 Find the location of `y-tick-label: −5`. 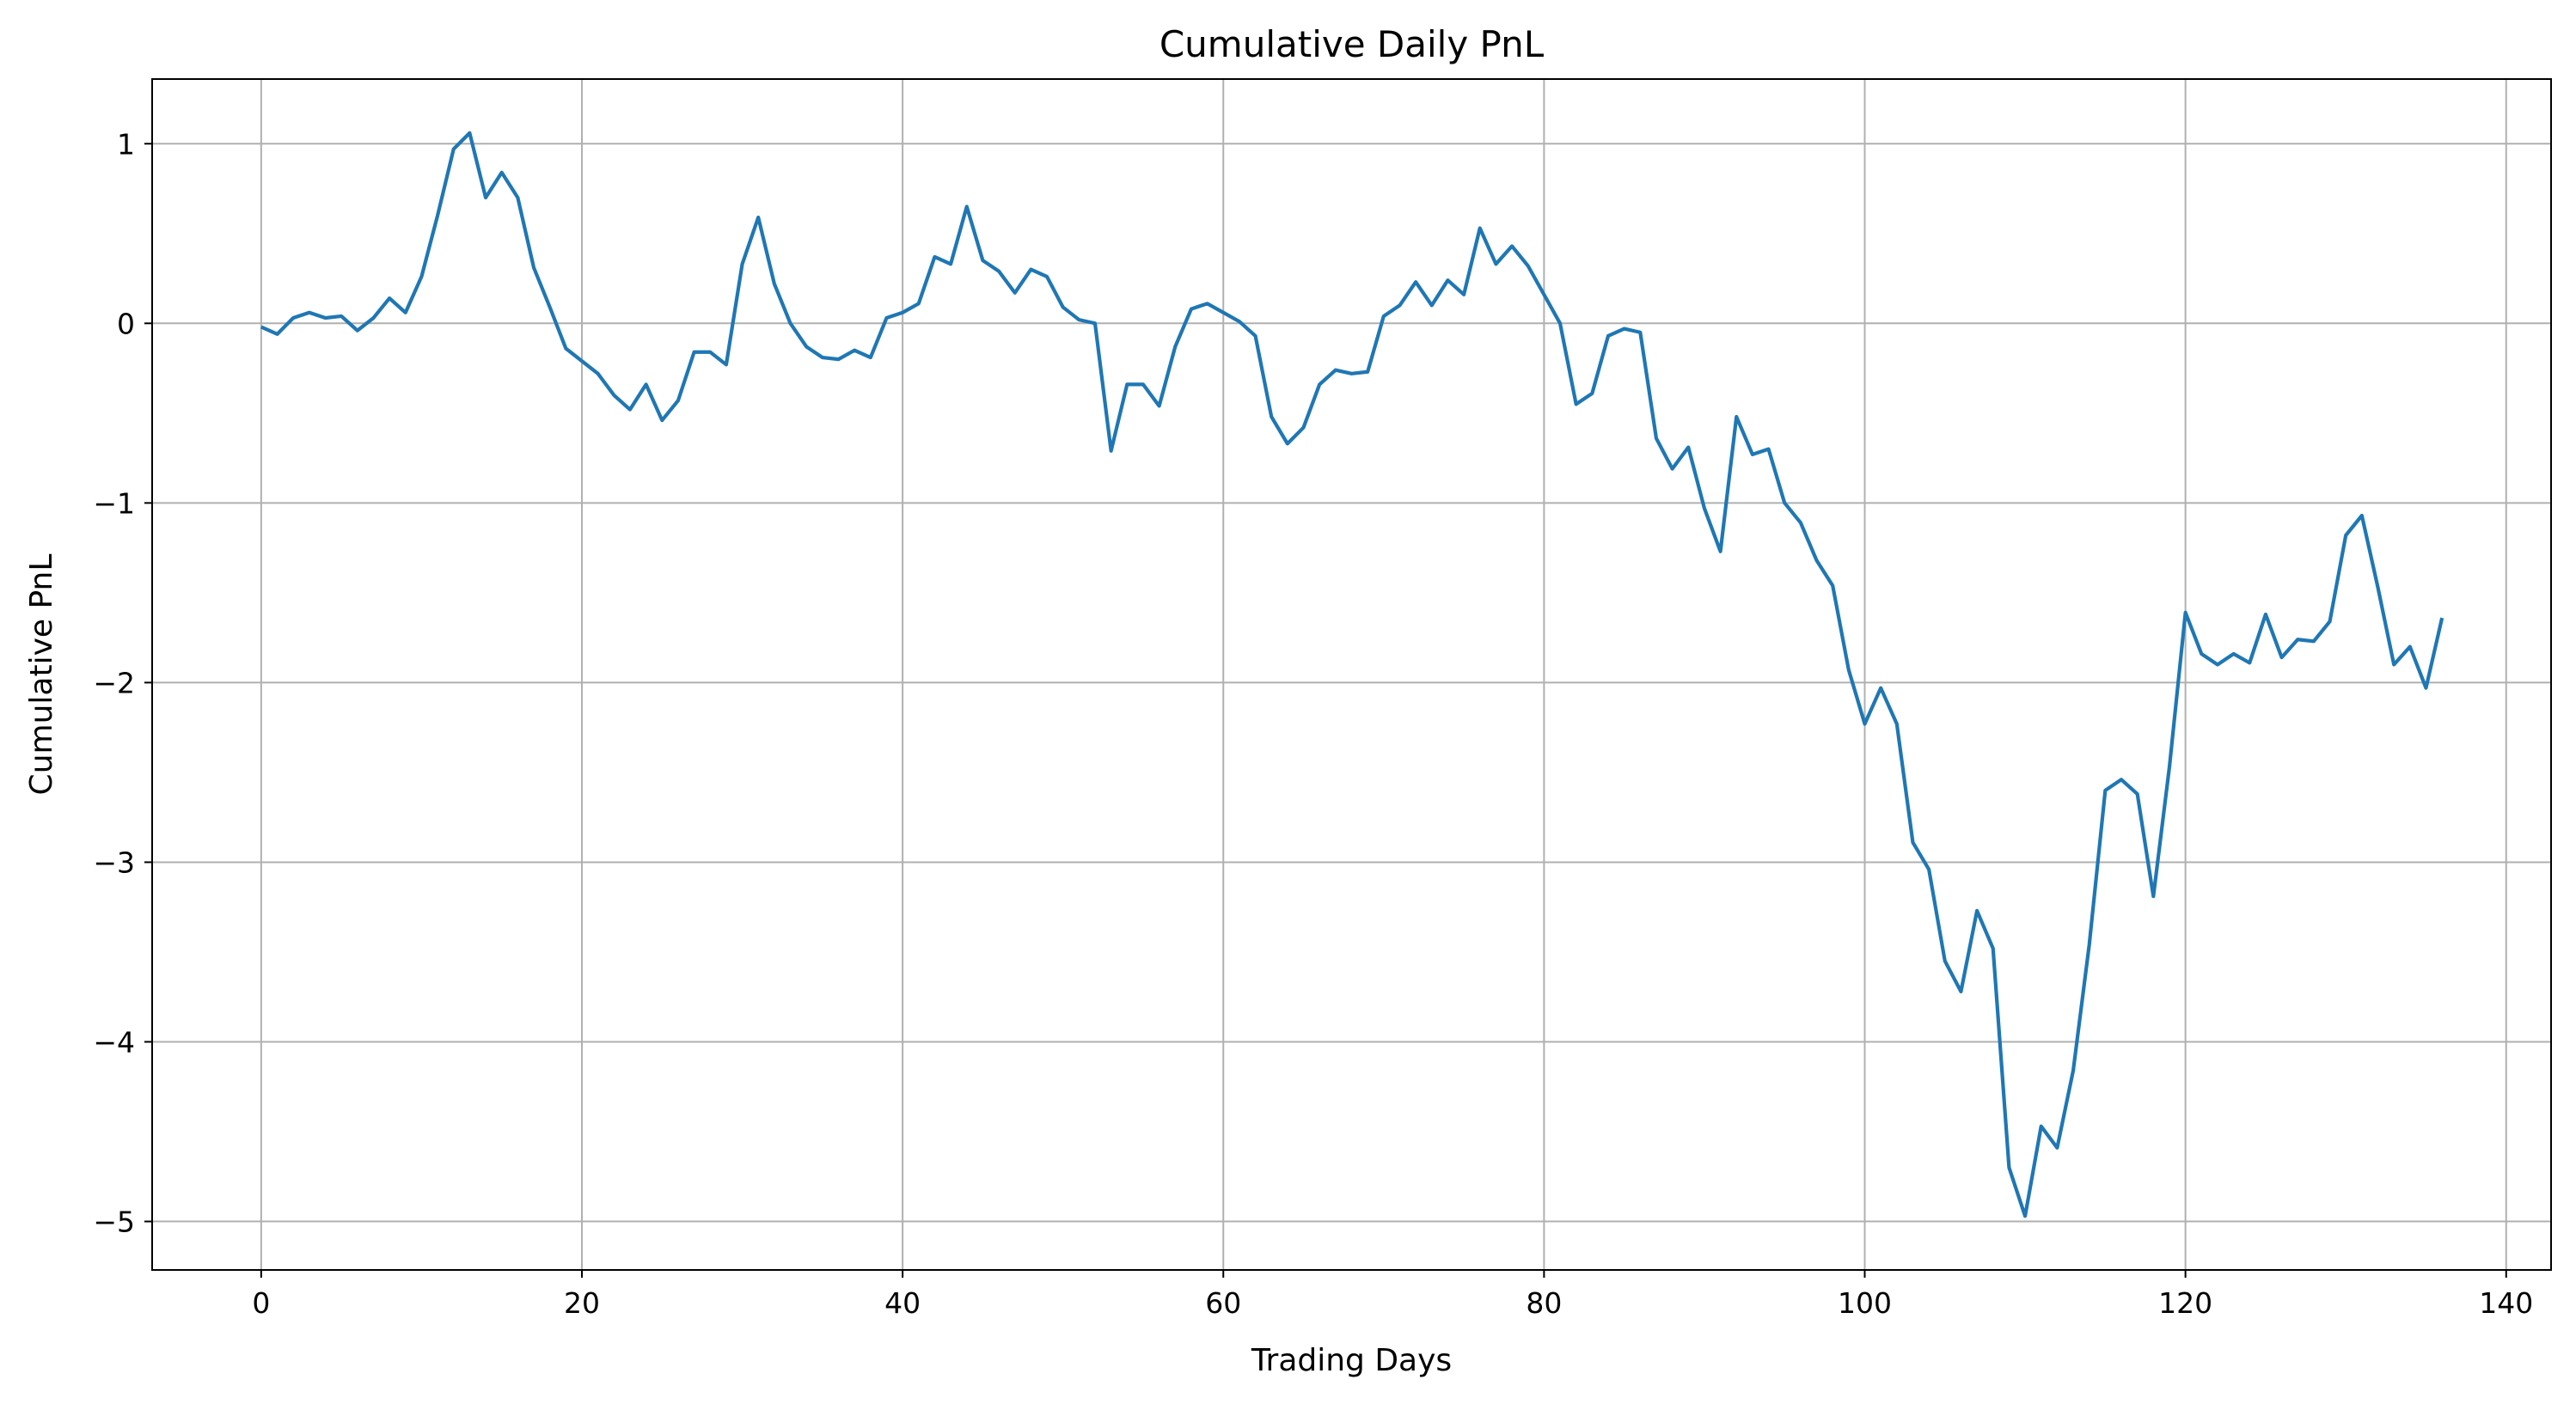

y-tick-label: −5 is located at coordinates (114, 1222).